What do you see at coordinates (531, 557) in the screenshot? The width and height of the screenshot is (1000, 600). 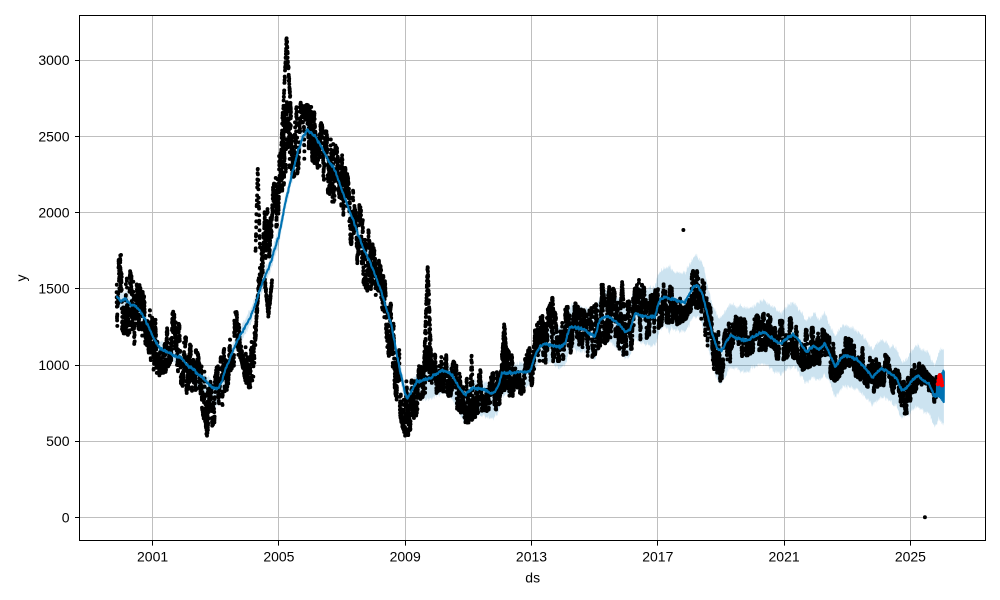 I see `svg-text: 2013` at bounding box center [531, 557].